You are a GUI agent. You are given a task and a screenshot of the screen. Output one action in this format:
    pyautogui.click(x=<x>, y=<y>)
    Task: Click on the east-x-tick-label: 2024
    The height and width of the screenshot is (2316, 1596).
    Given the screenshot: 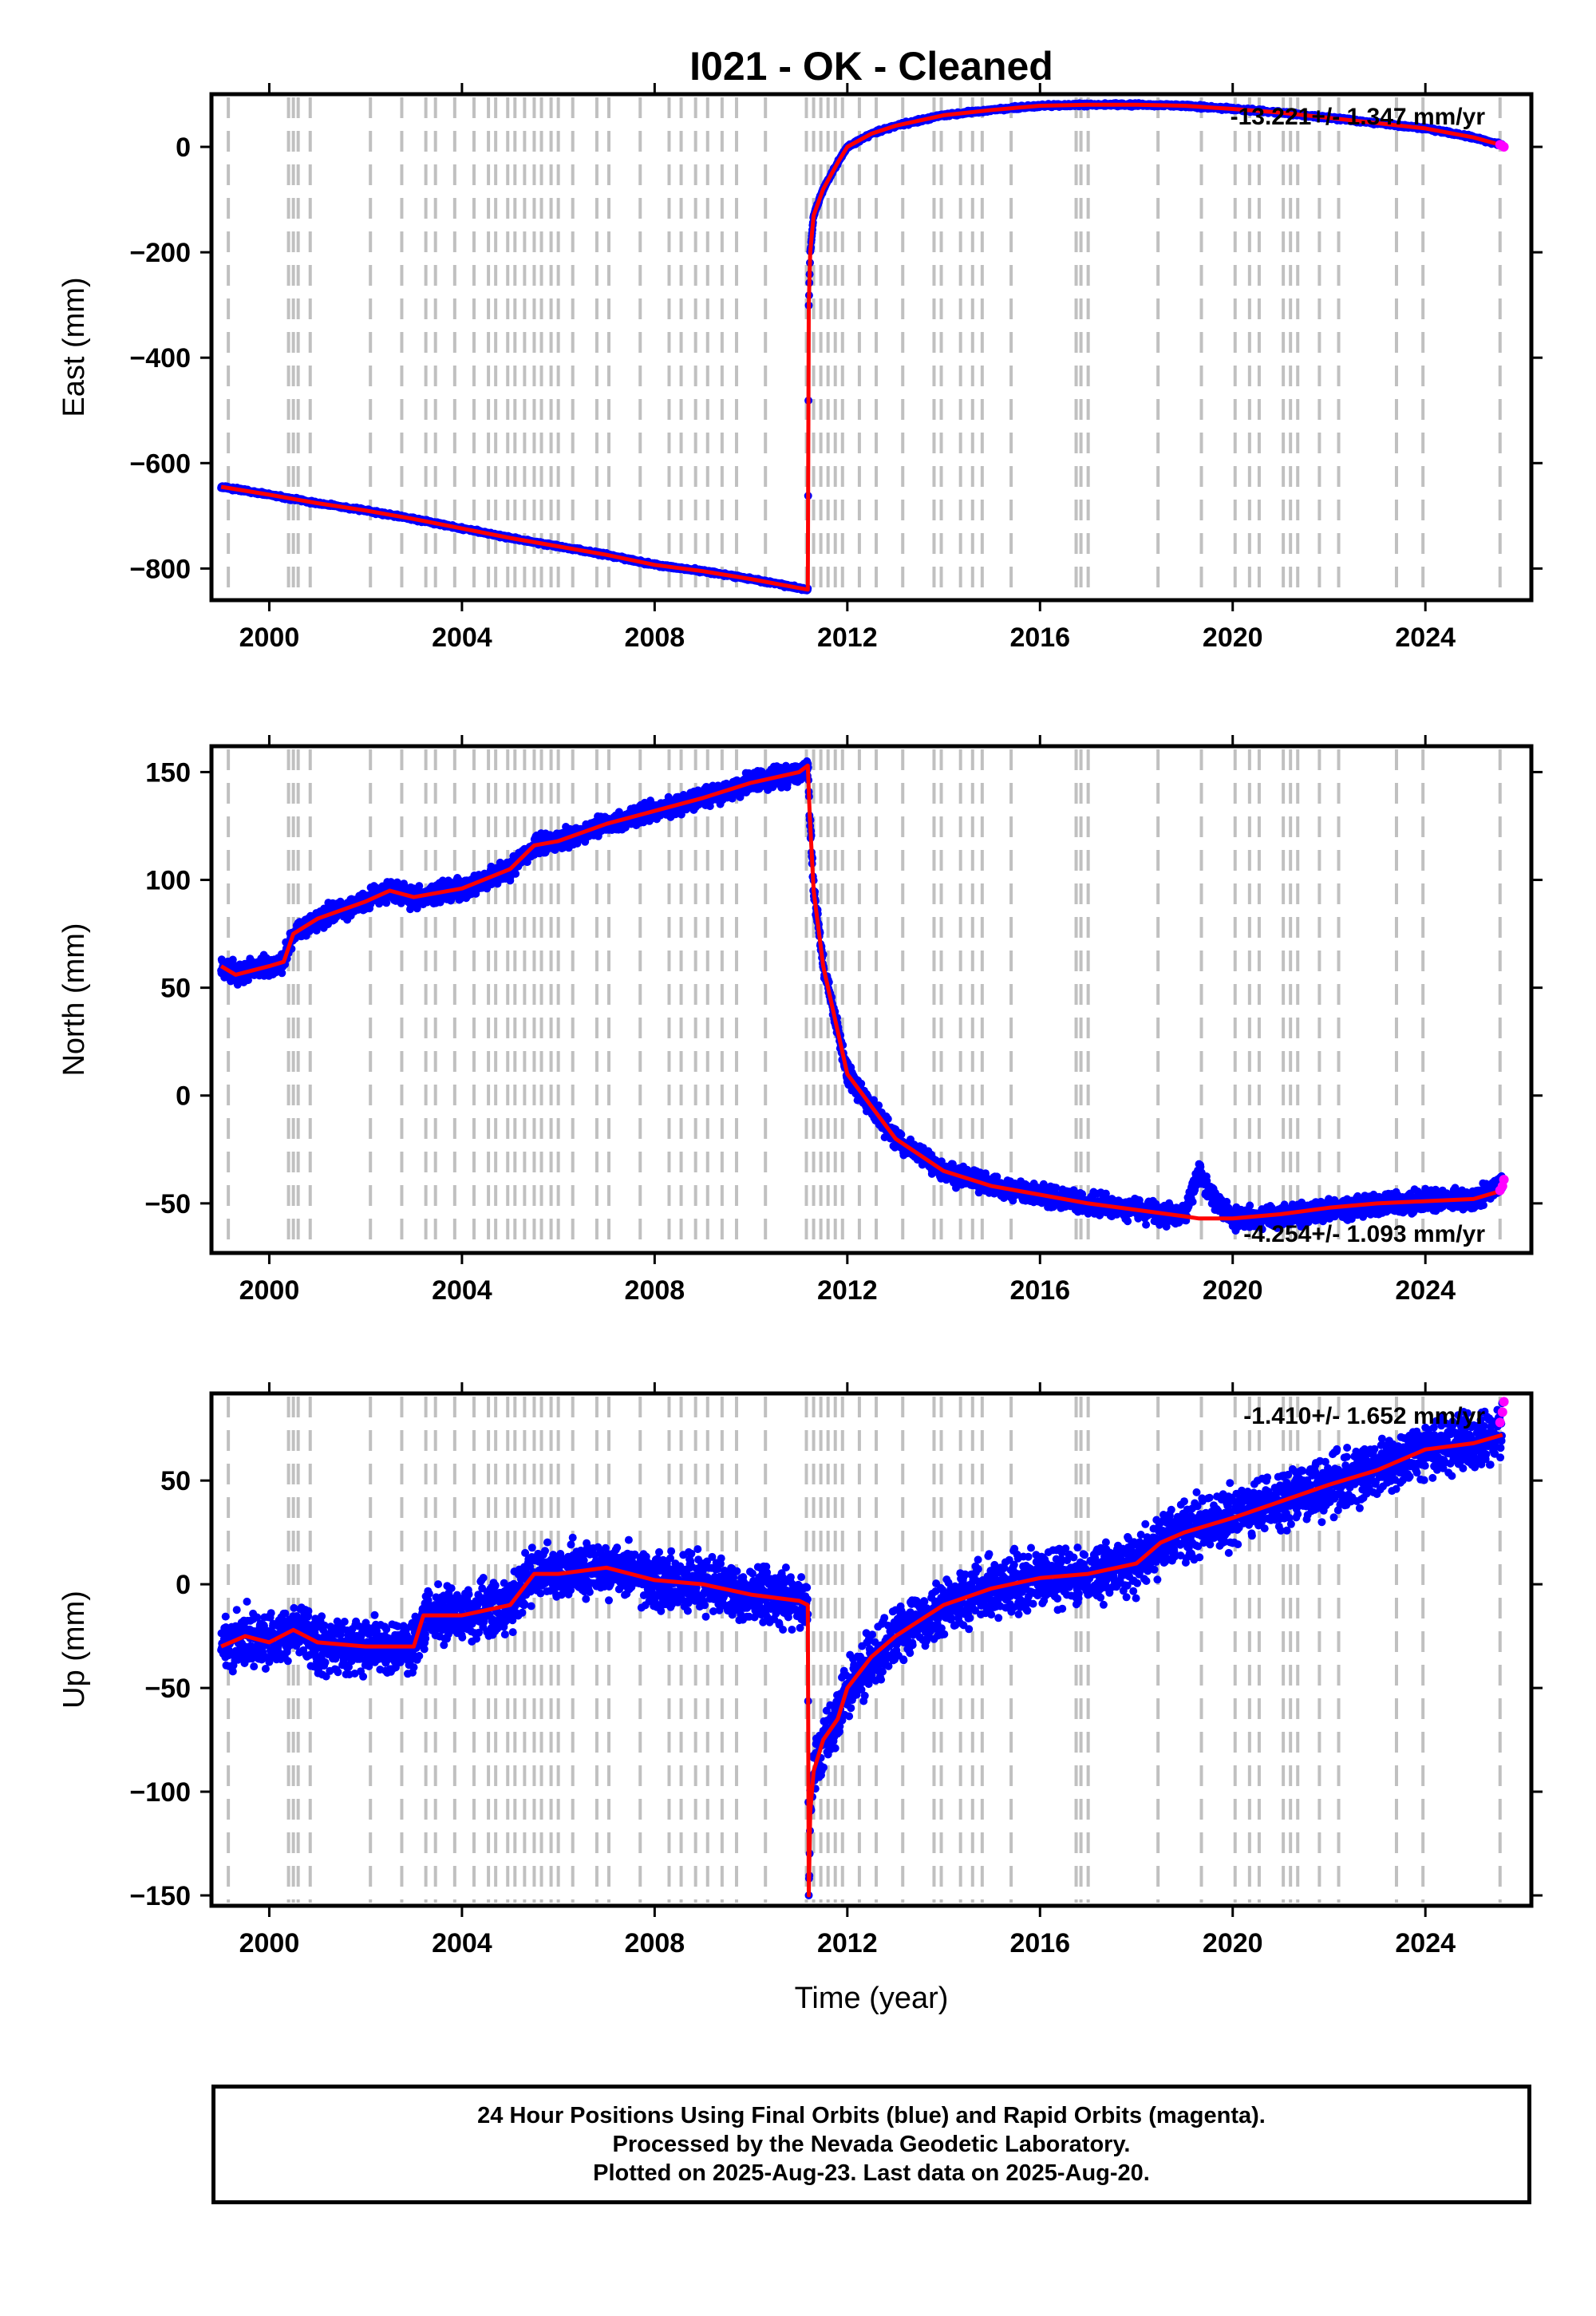 What is the action you would take?
    pyautogui.click(x=1425, y=637)
    